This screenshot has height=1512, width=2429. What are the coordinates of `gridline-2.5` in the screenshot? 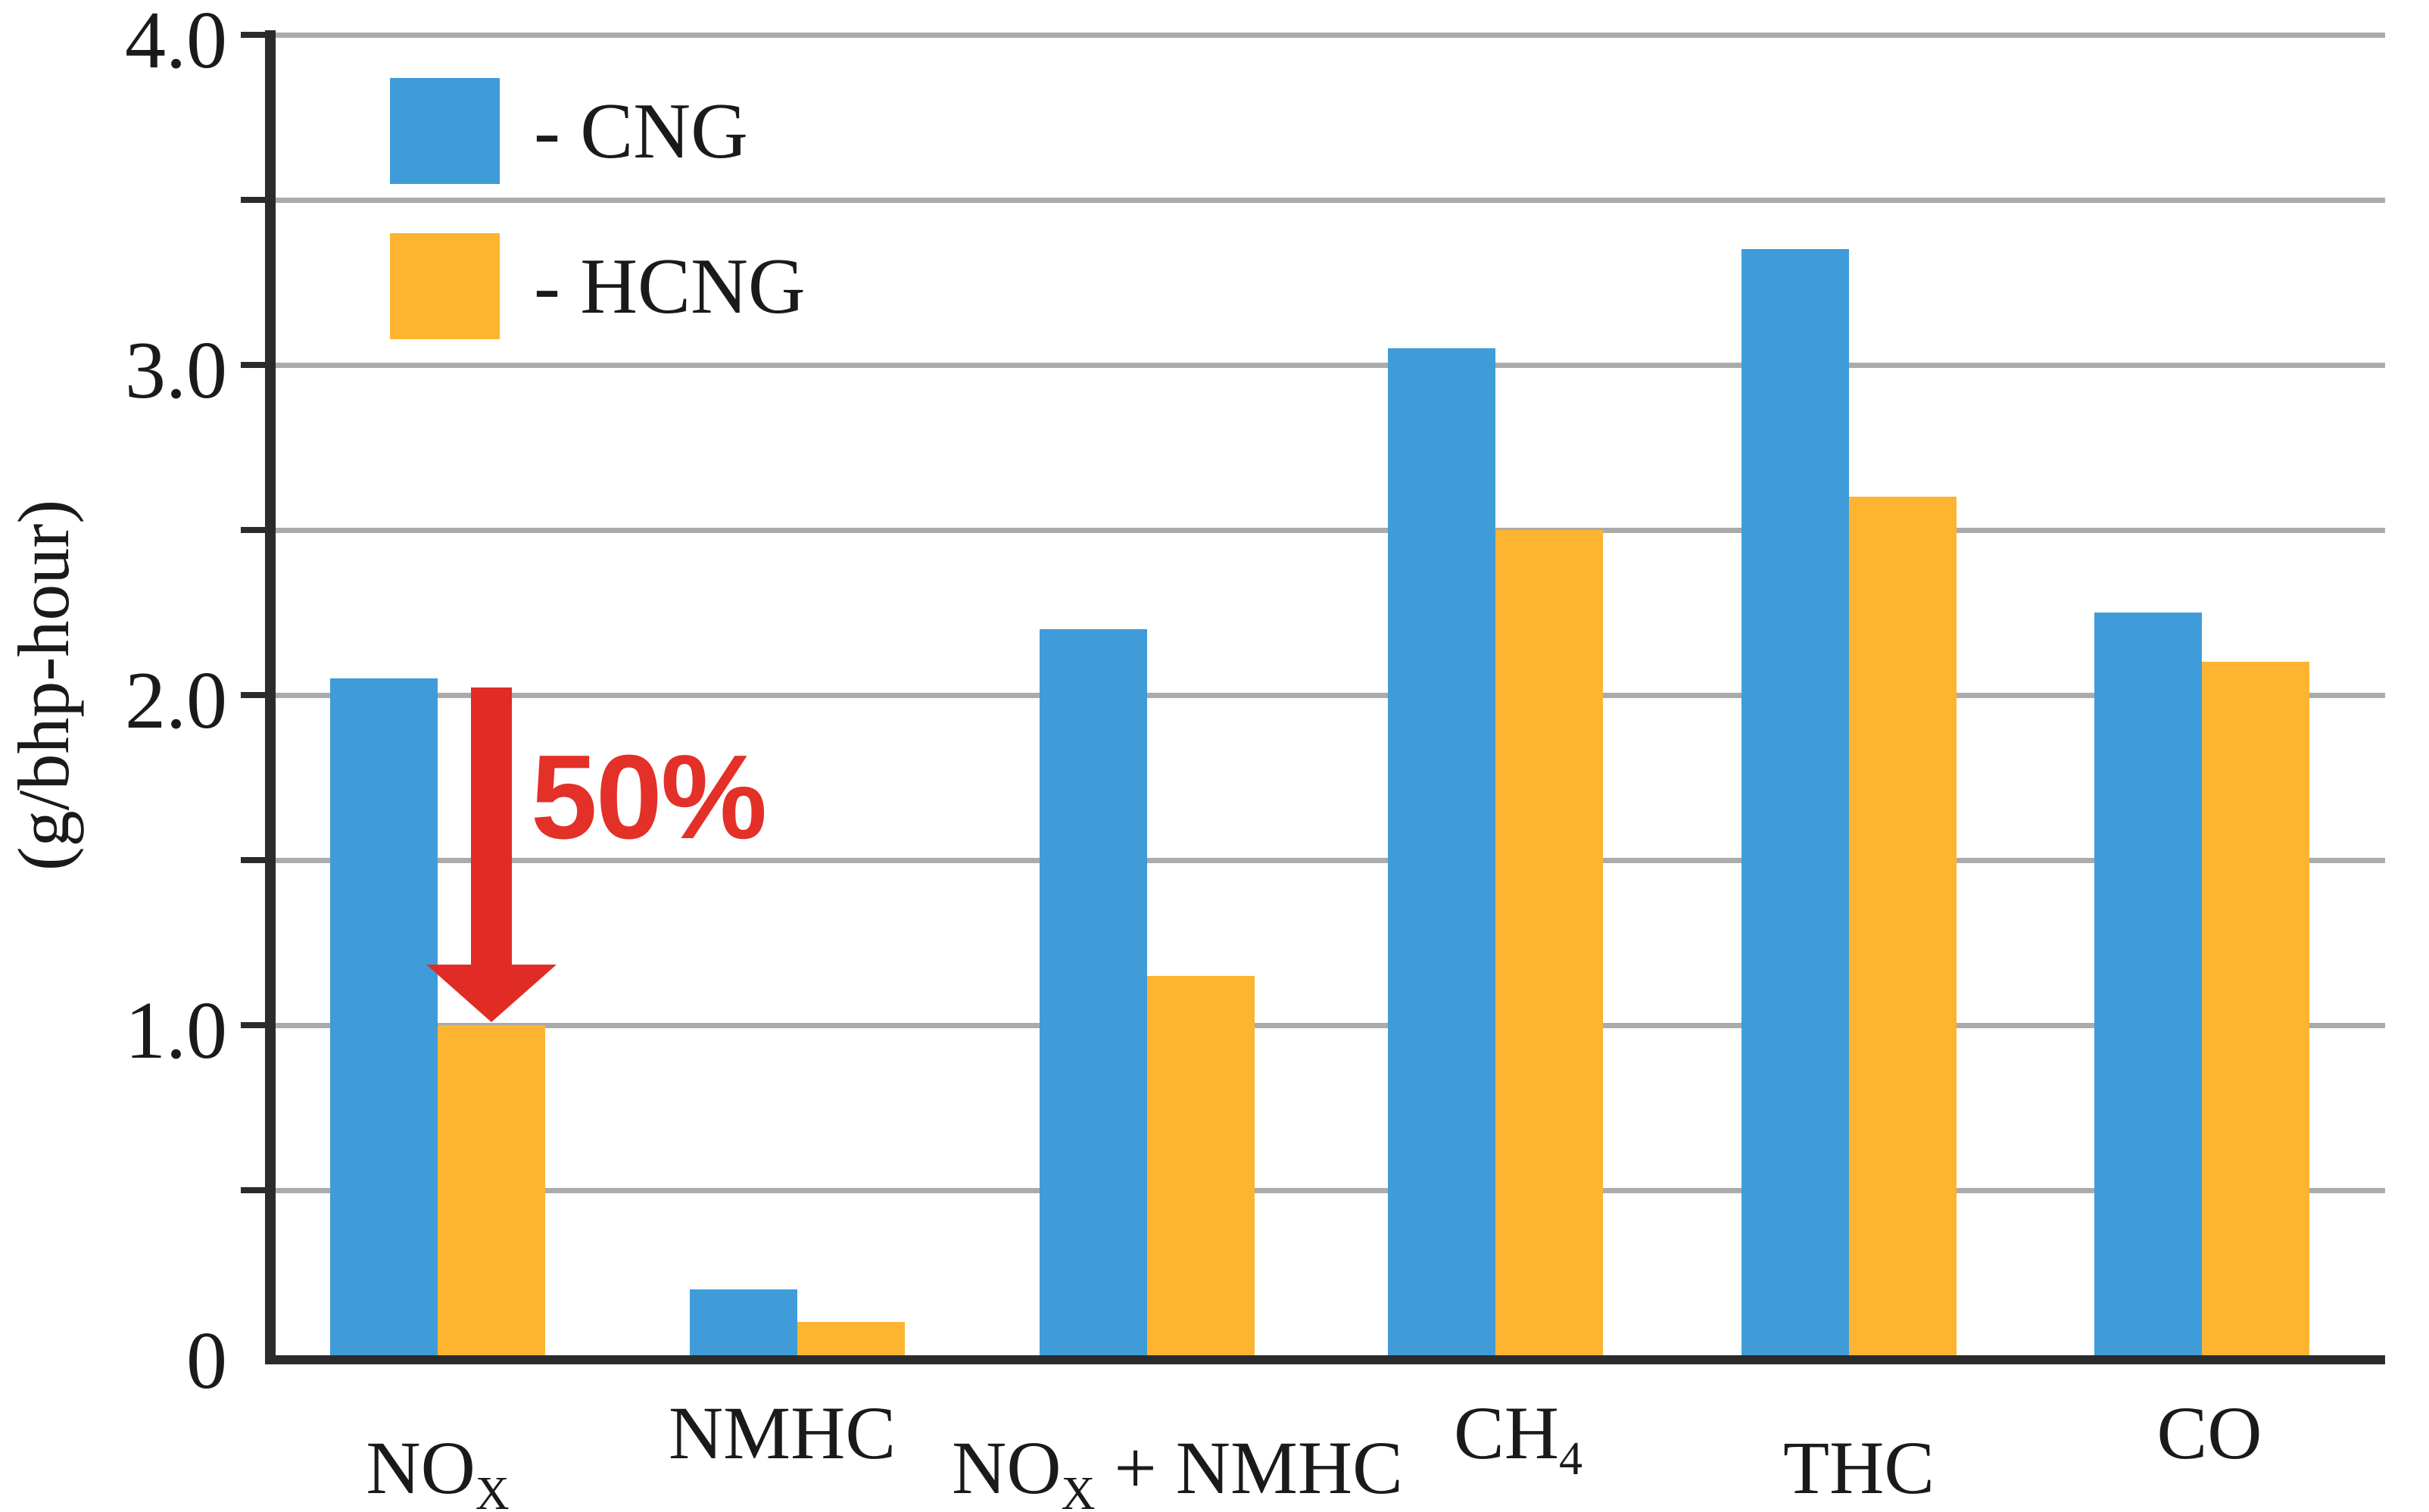 It's located at (1325, 530).